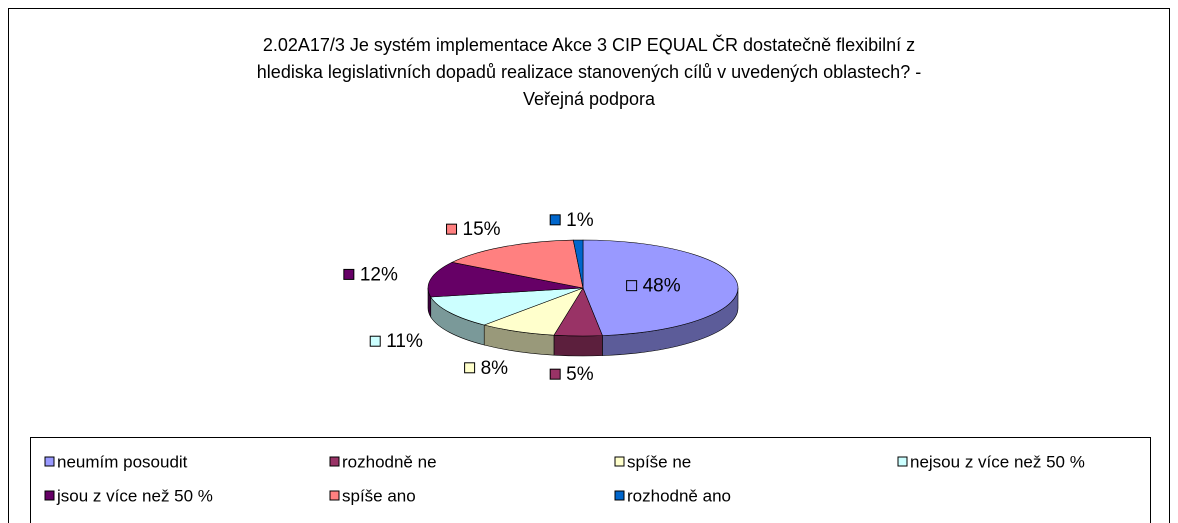  Describe the element at coordinates (379, 495) in the screenshot. I see `legend-label: spíše ano` at that location.